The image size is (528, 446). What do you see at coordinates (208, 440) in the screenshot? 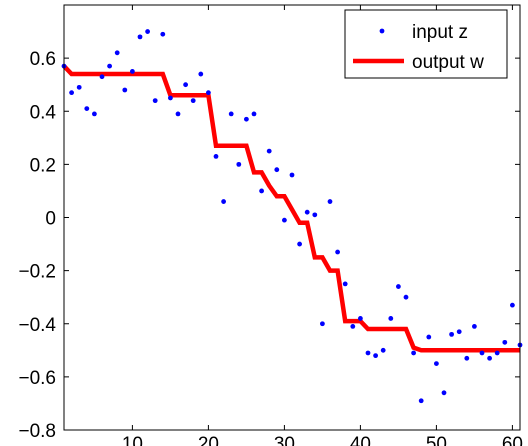
I see `x-tick-label: 20` at bounding box center [208, 440].